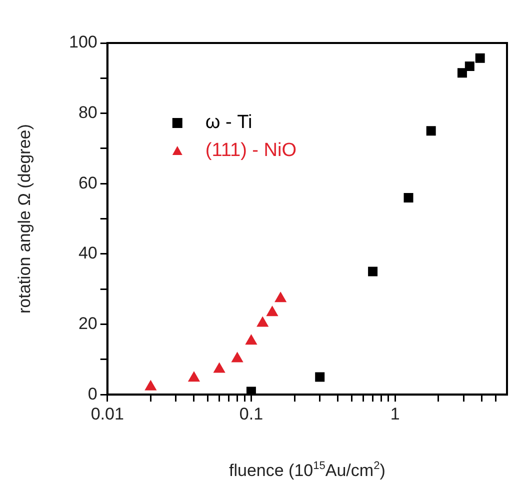 The height and width of the screenshot is (503, 514). What do you see at coordinates (395, 414) in the screenshot?
I see `x-tick-label: 1` at bounding box center [395, 414].